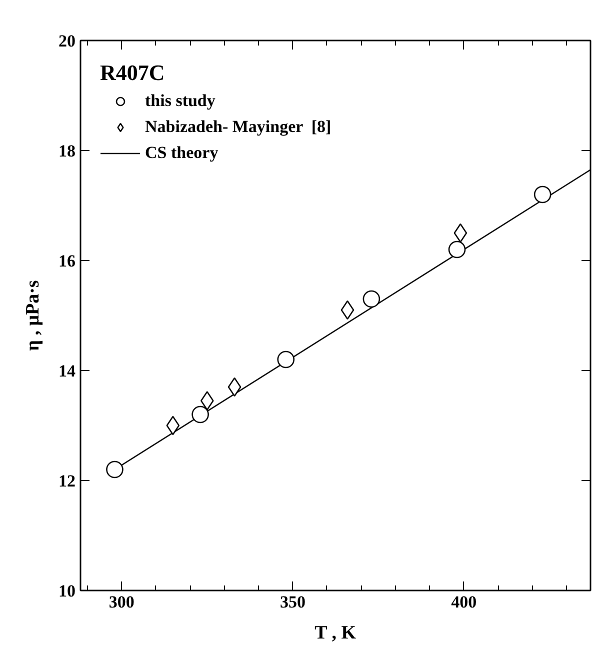  I want to click on legend-label: this study, so click(180, 101).